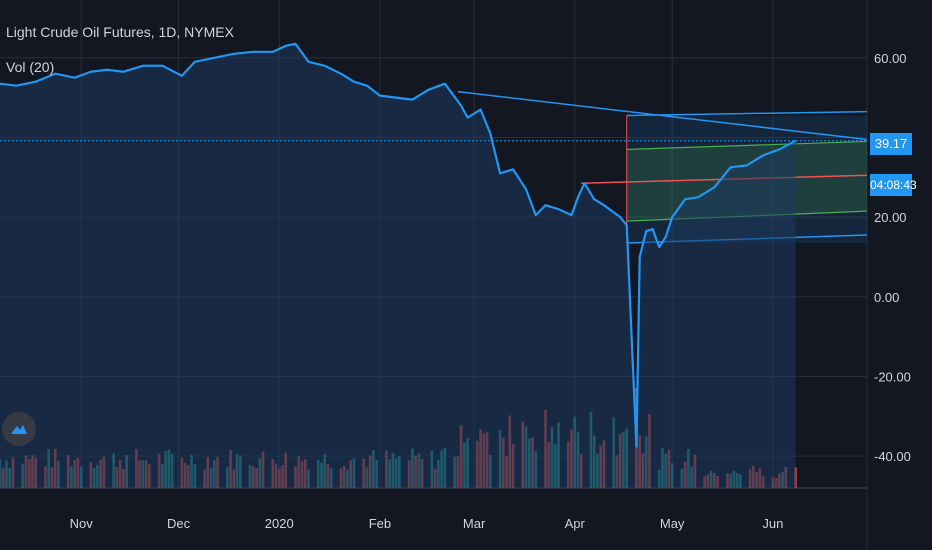 This screenshot has height=550, width=932. I want to click on channel-top-line, so click(747, 113).